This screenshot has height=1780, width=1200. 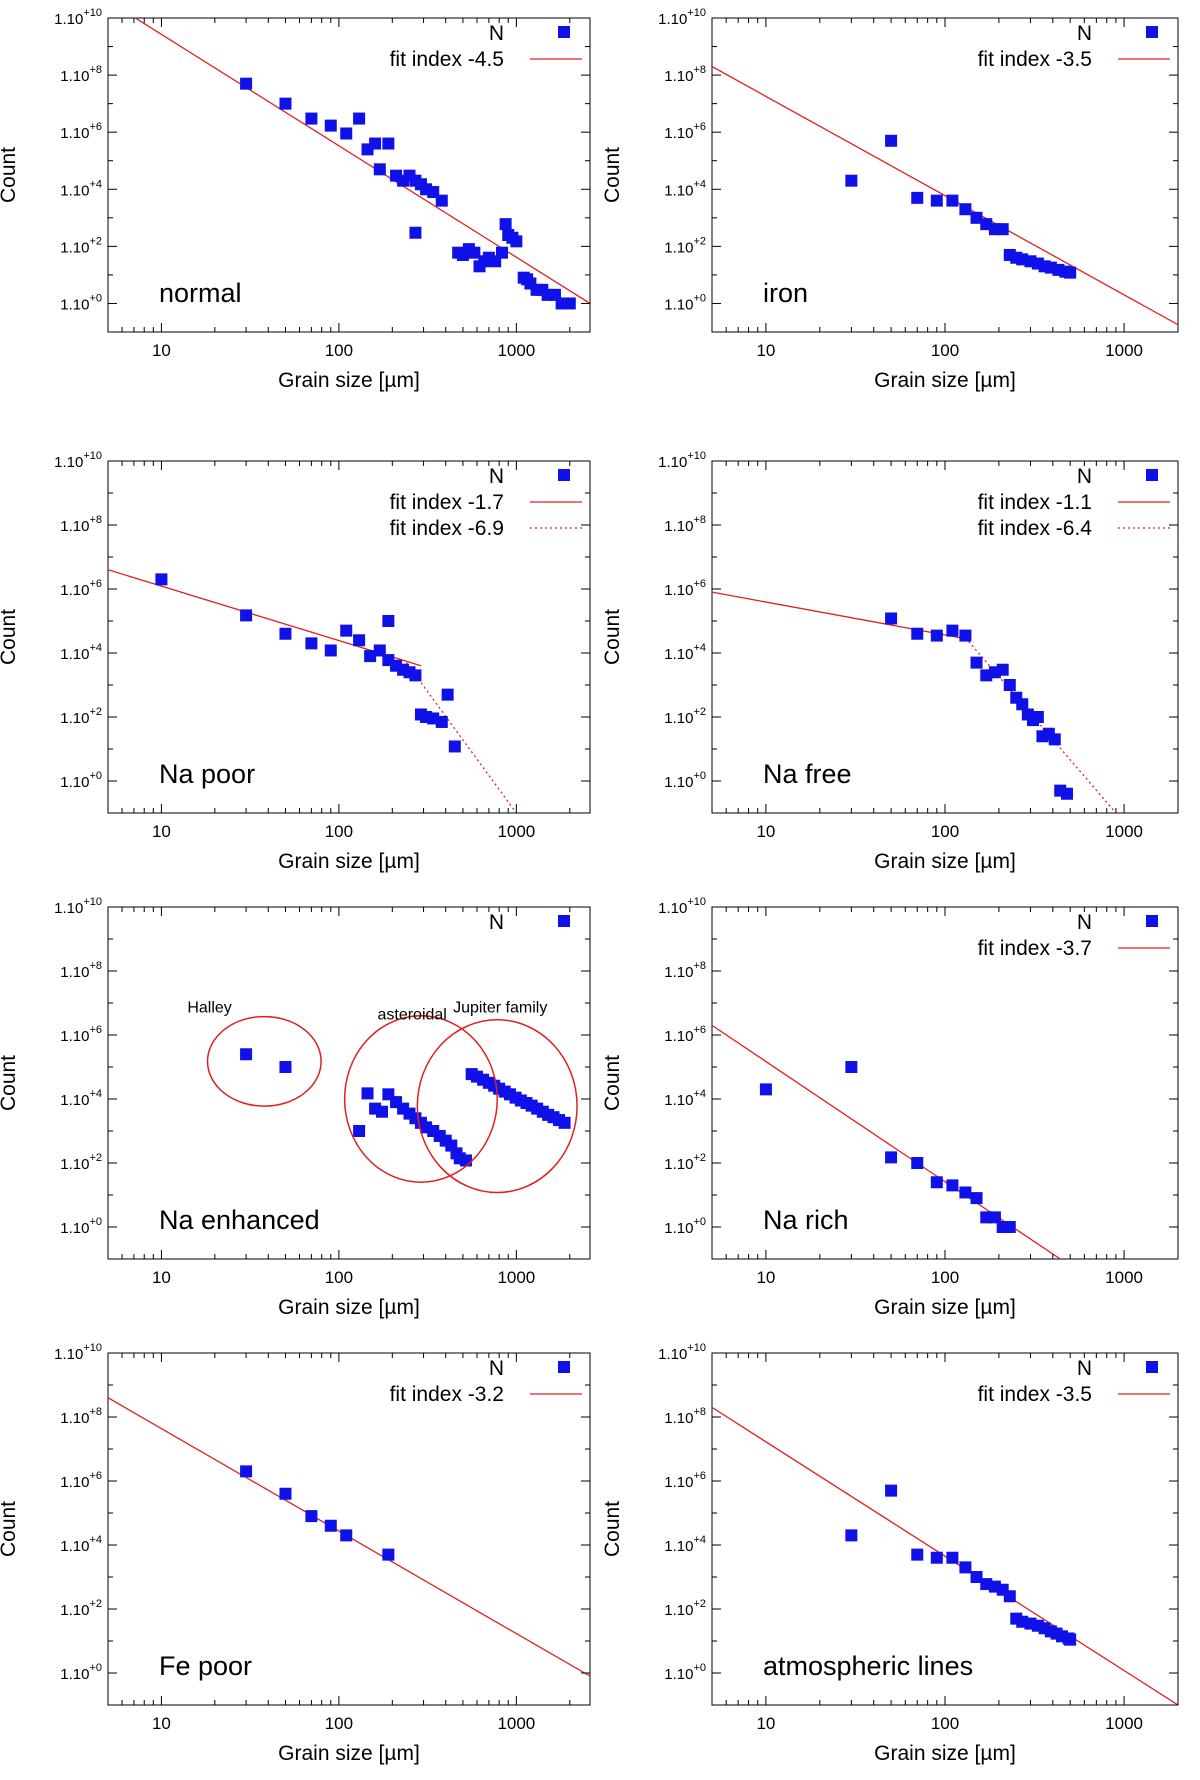 What do you see at coordinates (1035, 1394) in the screenshot?
I see `legend-fit-label: fit index -3.5` at bounding box center [1035, 1394].